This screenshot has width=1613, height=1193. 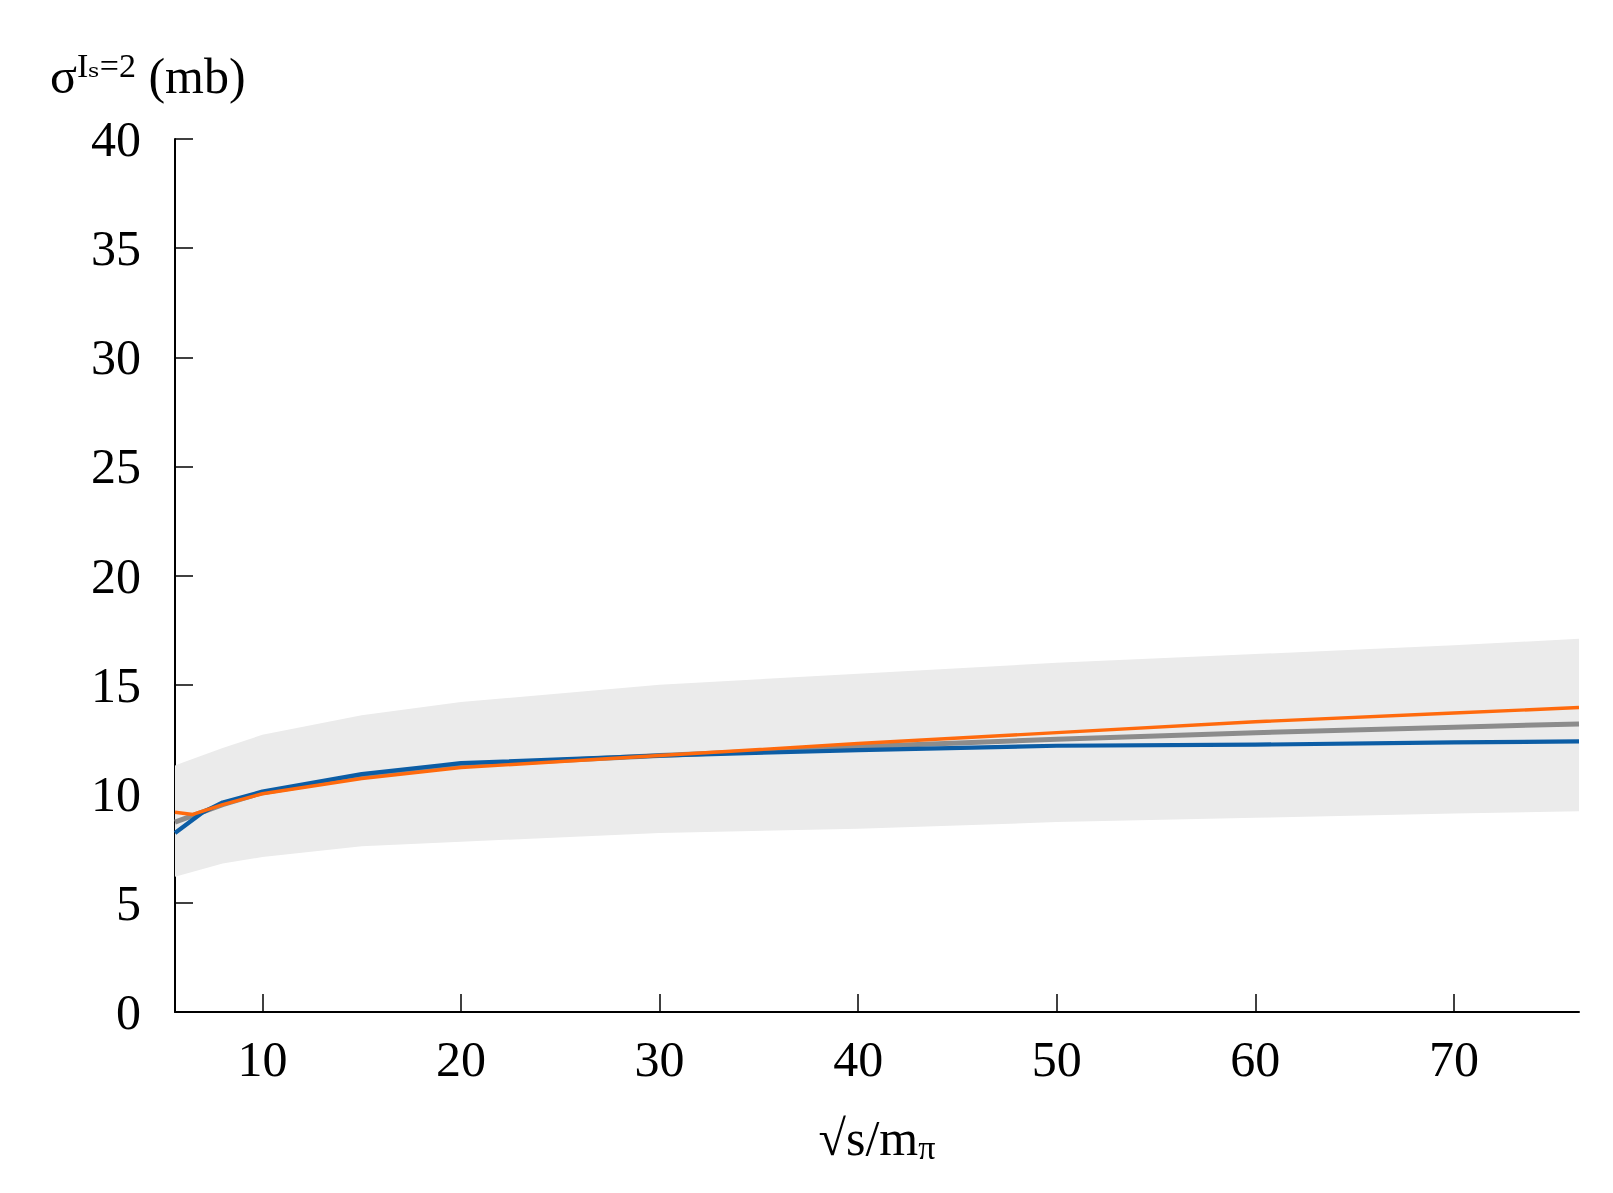 What do you see at coordinates (877, 1138) in the screenshot?
I see `x-axis-title: √s/mπ` at bounding box center [877, 1138].